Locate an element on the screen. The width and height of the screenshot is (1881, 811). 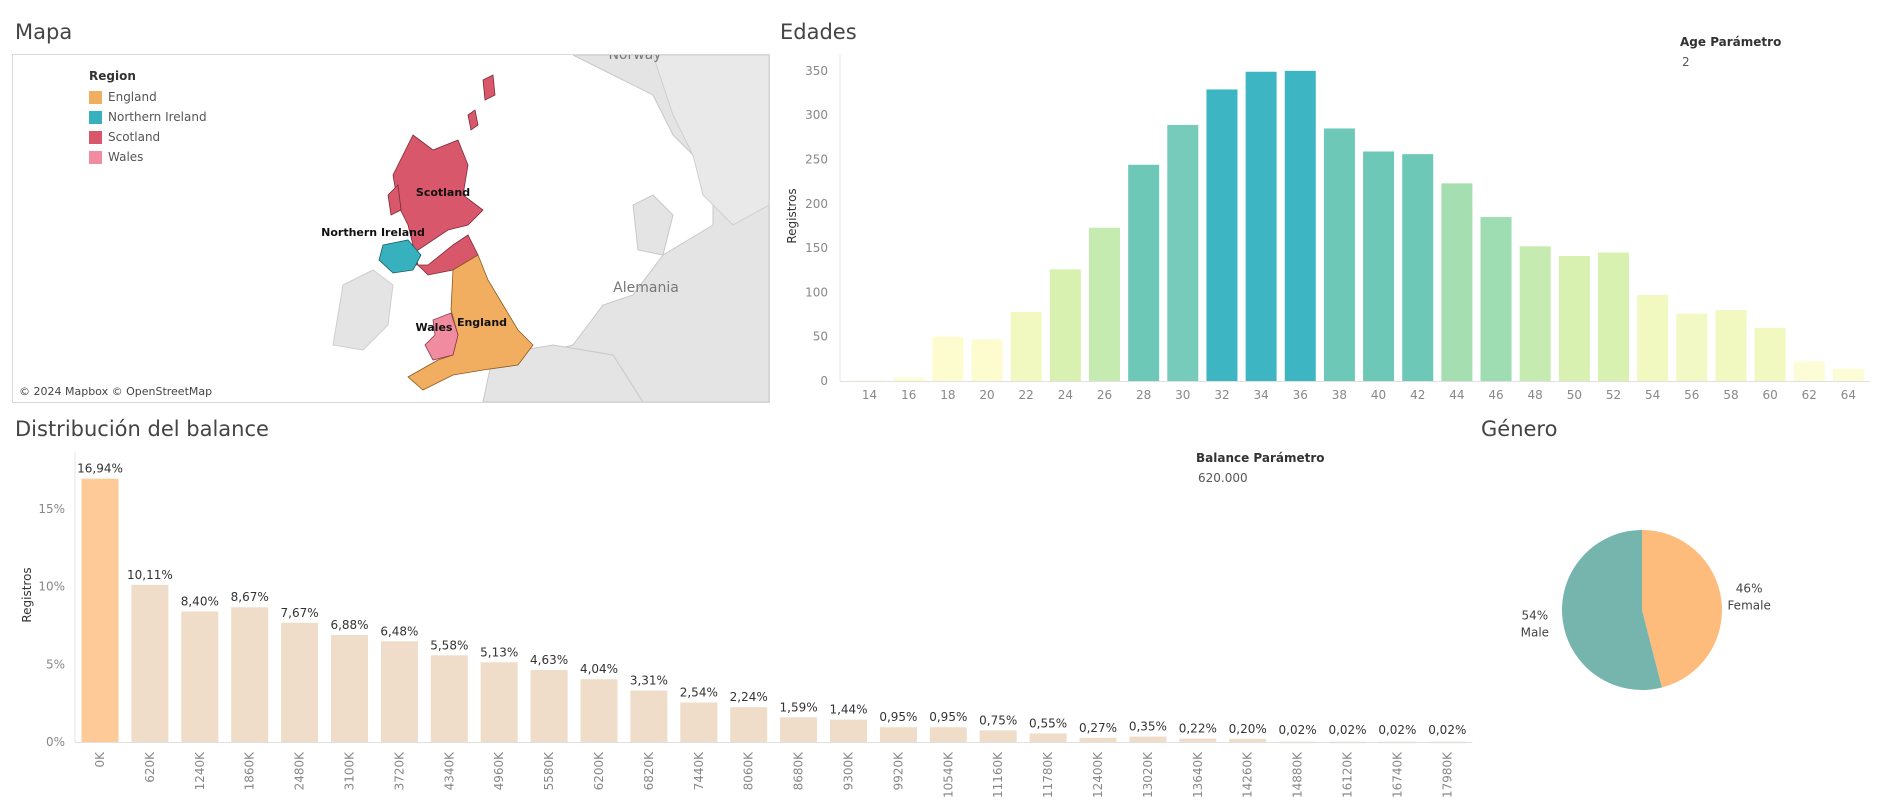
legend-item-england: England is located at coordinates (148, 97).